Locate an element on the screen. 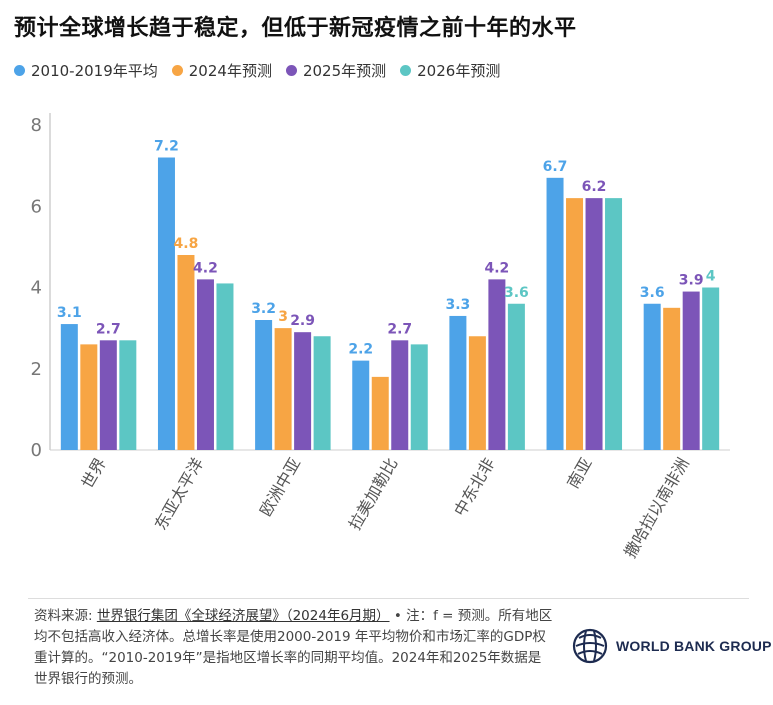  chart-legend: 2010-2019年平均 2024年预测 2025年预测 2026年预测 is located at coordinates (257, 70).